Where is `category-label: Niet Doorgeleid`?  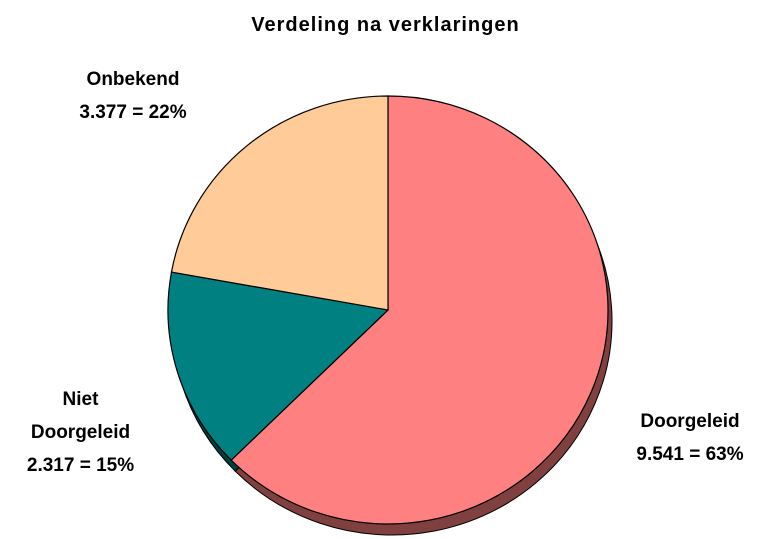 category-label: Niet Doorgeleid is located at coordinates (80, 416).